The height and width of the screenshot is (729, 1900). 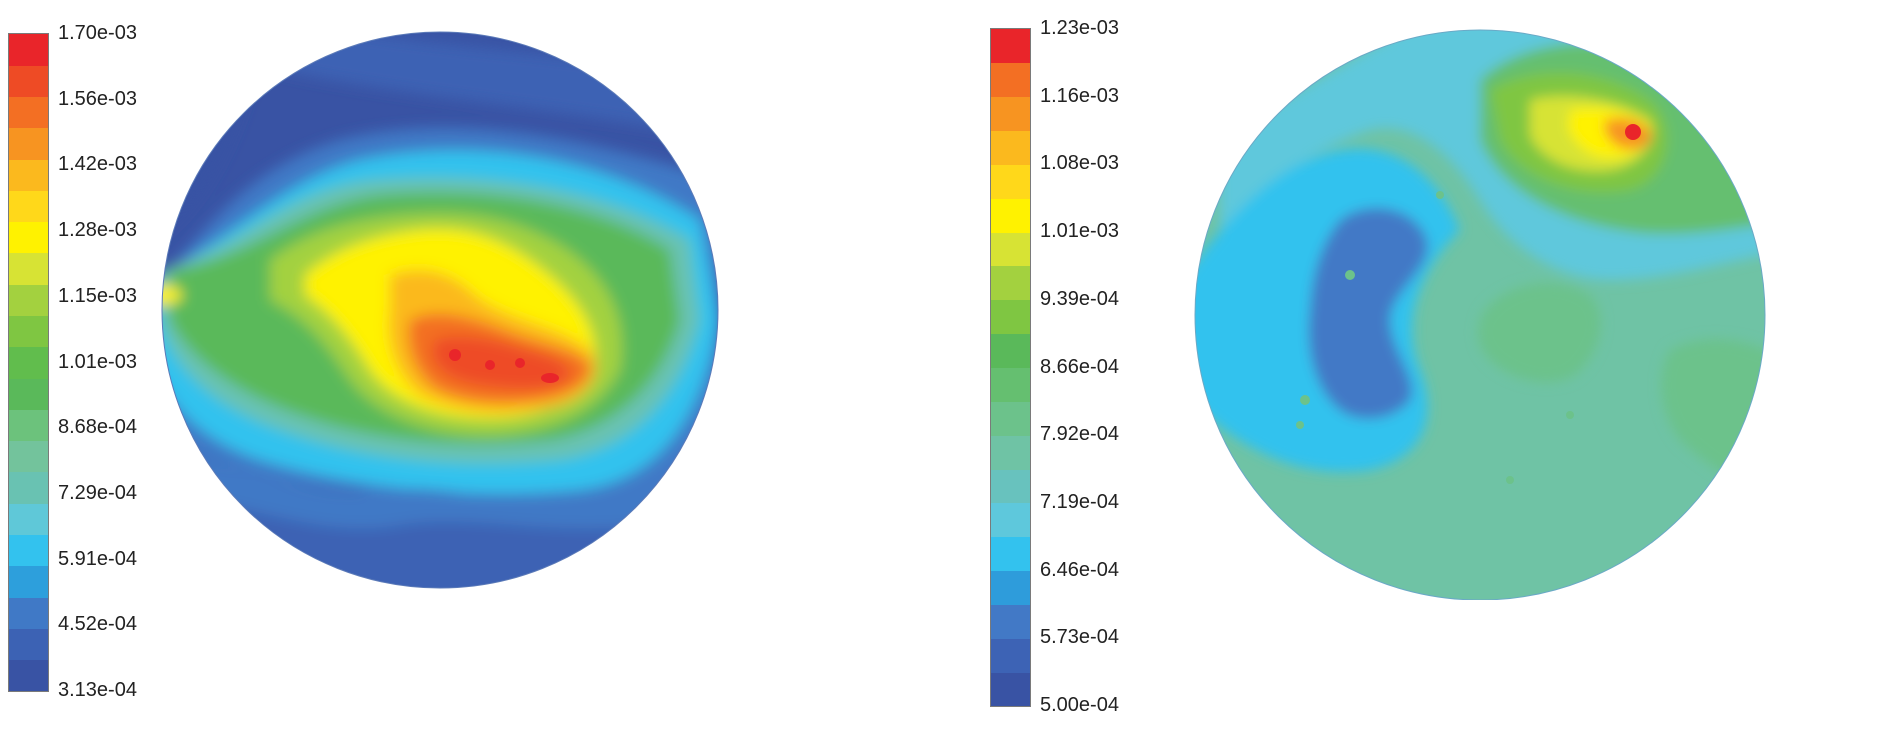 I want to click on colorbar-left-tick-label: 1.56e-03, so click(x=97, y=98).